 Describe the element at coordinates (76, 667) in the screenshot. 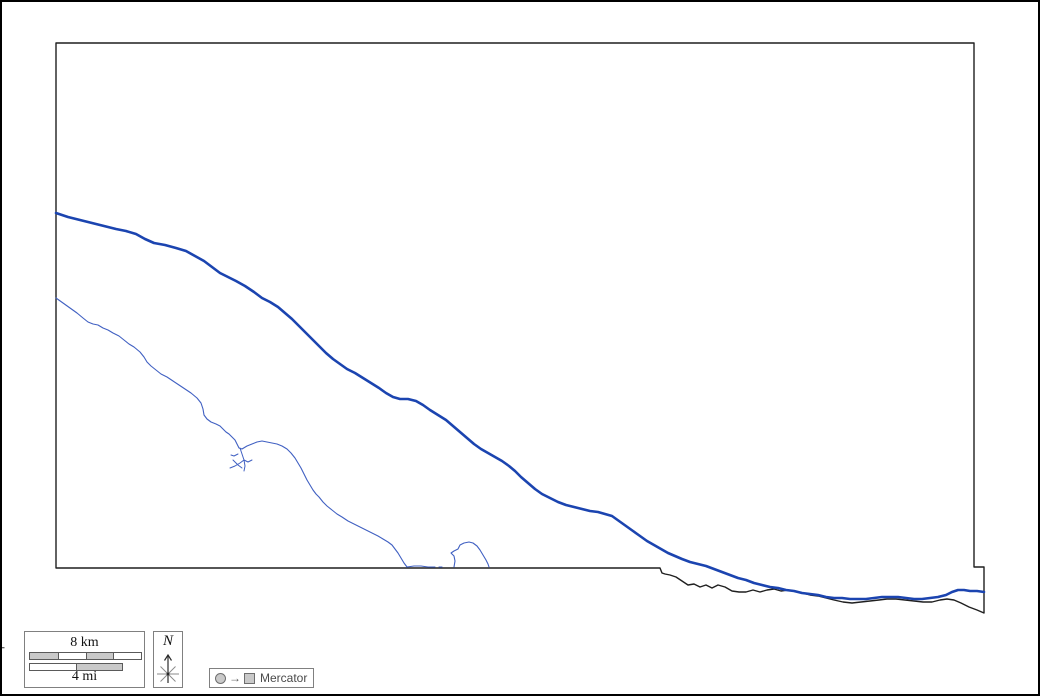

I see `scale-bar-mi` at that location.